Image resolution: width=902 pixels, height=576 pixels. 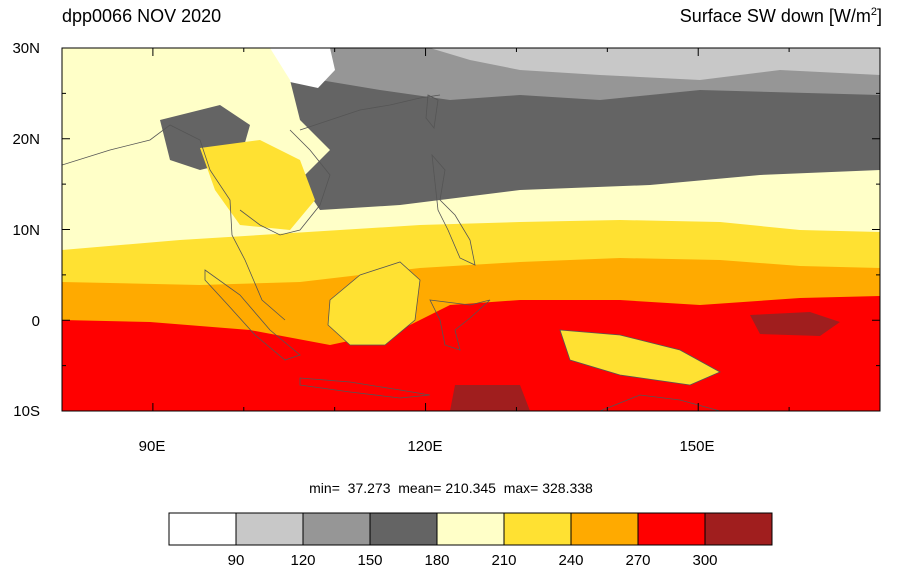 I want to click on title-right-main: Surface SW down [W/m, so click(x=775, y=16).